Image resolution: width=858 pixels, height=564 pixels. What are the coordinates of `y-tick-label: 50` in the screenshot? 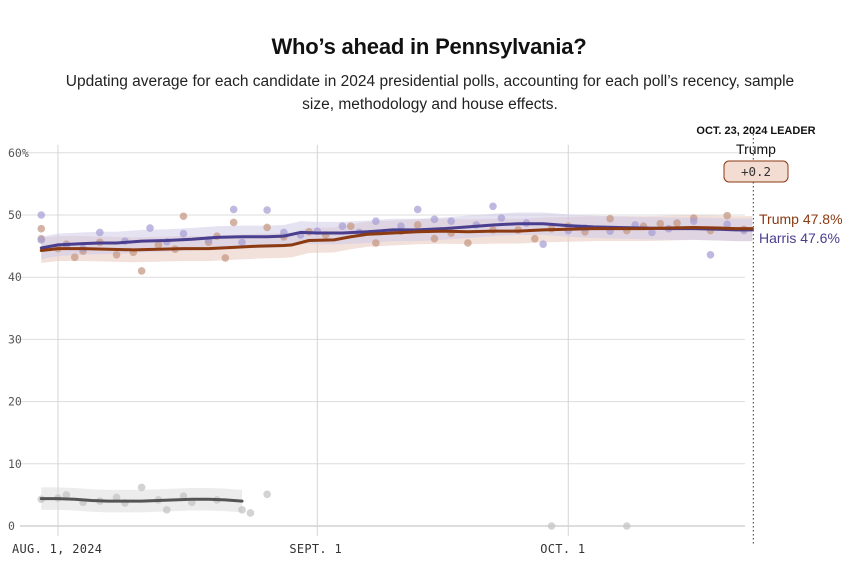 It's located at (15, 215).